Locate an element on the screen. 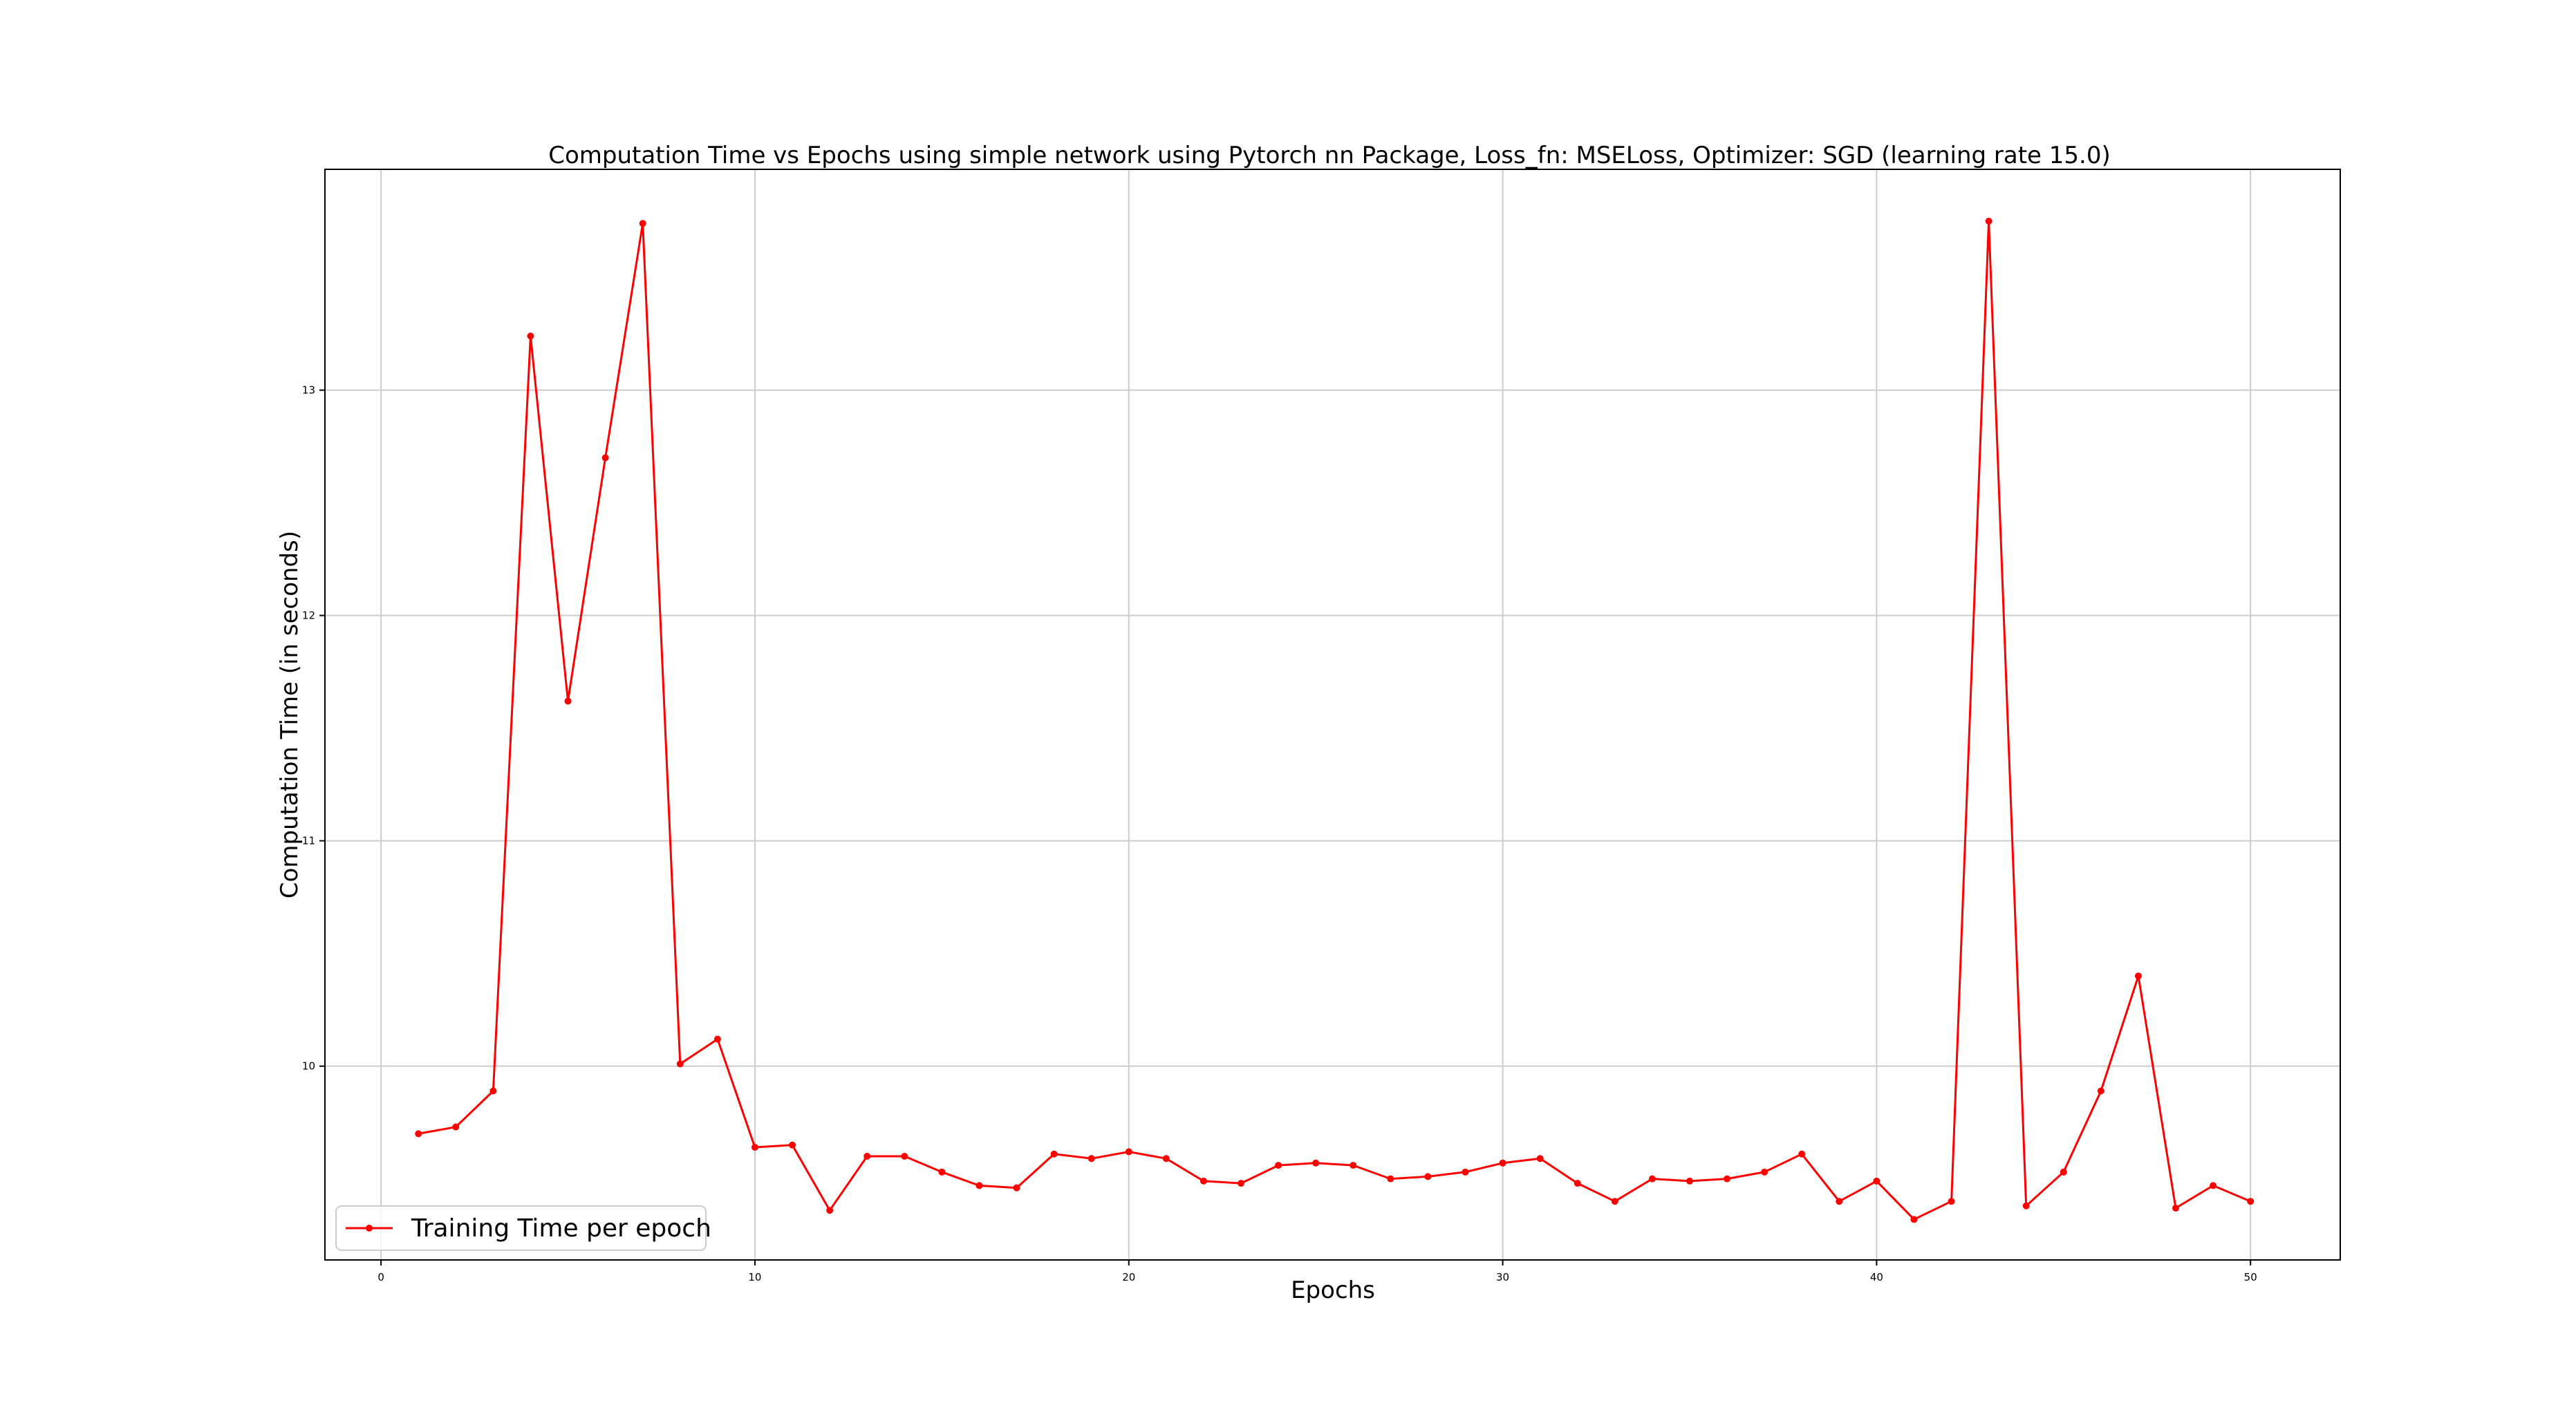 This screenshot has width=2576, height=1403. x-tick-label: 20 is located at coordinates (1128, 1277).